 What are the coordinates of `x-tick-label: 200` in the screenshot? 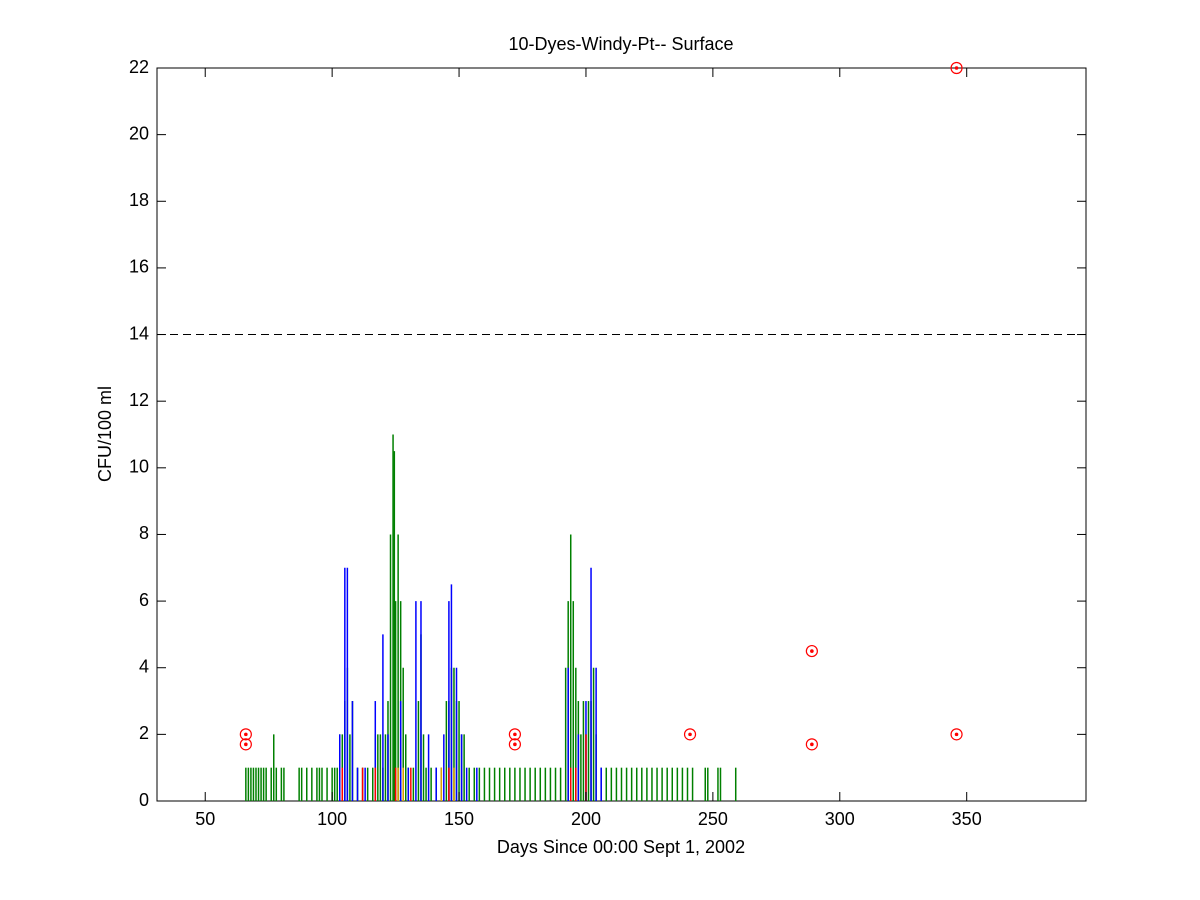 It's located at (586, 819).